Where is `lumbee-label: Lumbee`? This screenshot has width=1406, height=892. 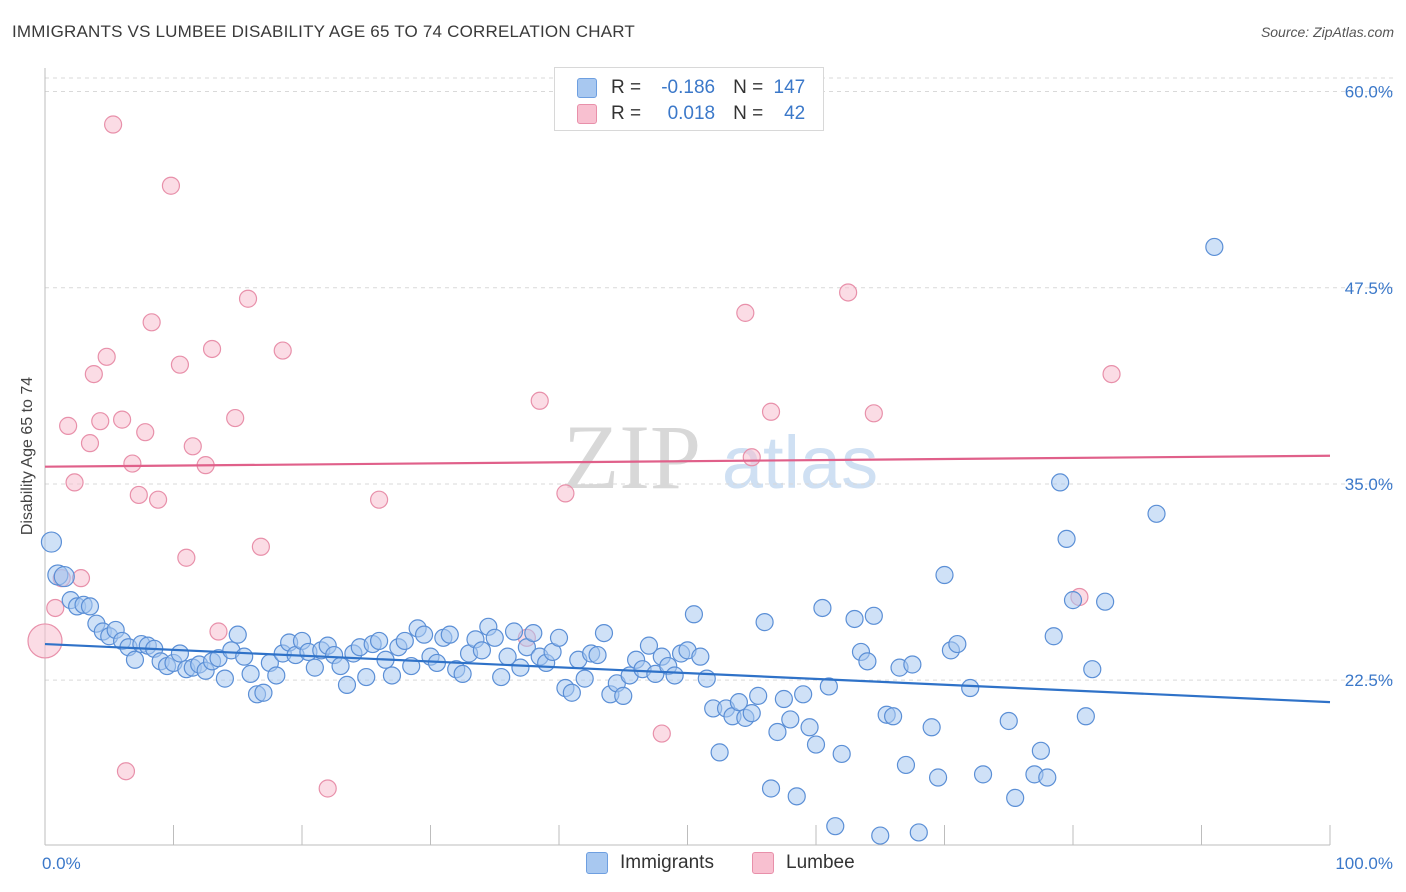 lumbee-label: Lumbee is located at coordinates (820, 862).